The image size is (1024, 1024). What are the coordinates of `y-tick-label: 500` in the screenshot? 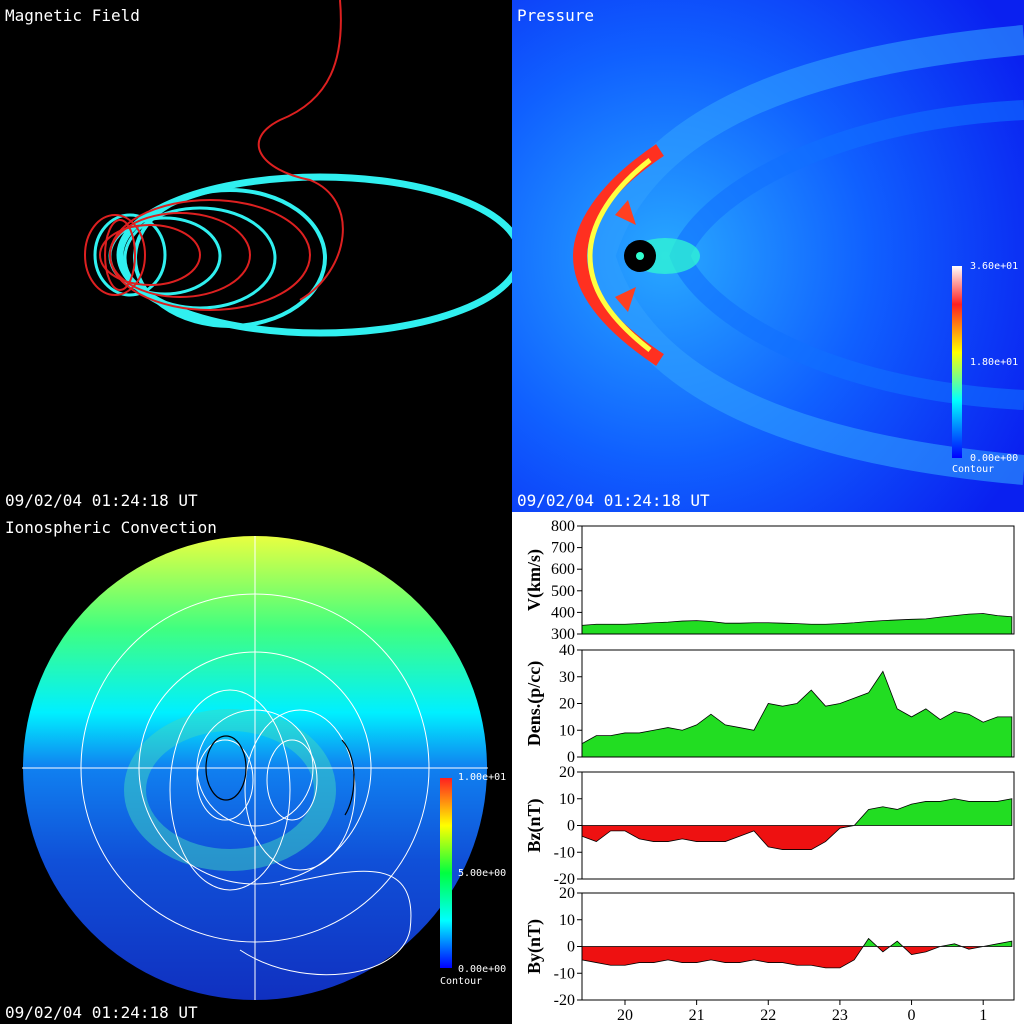 It's located at (563, 591).